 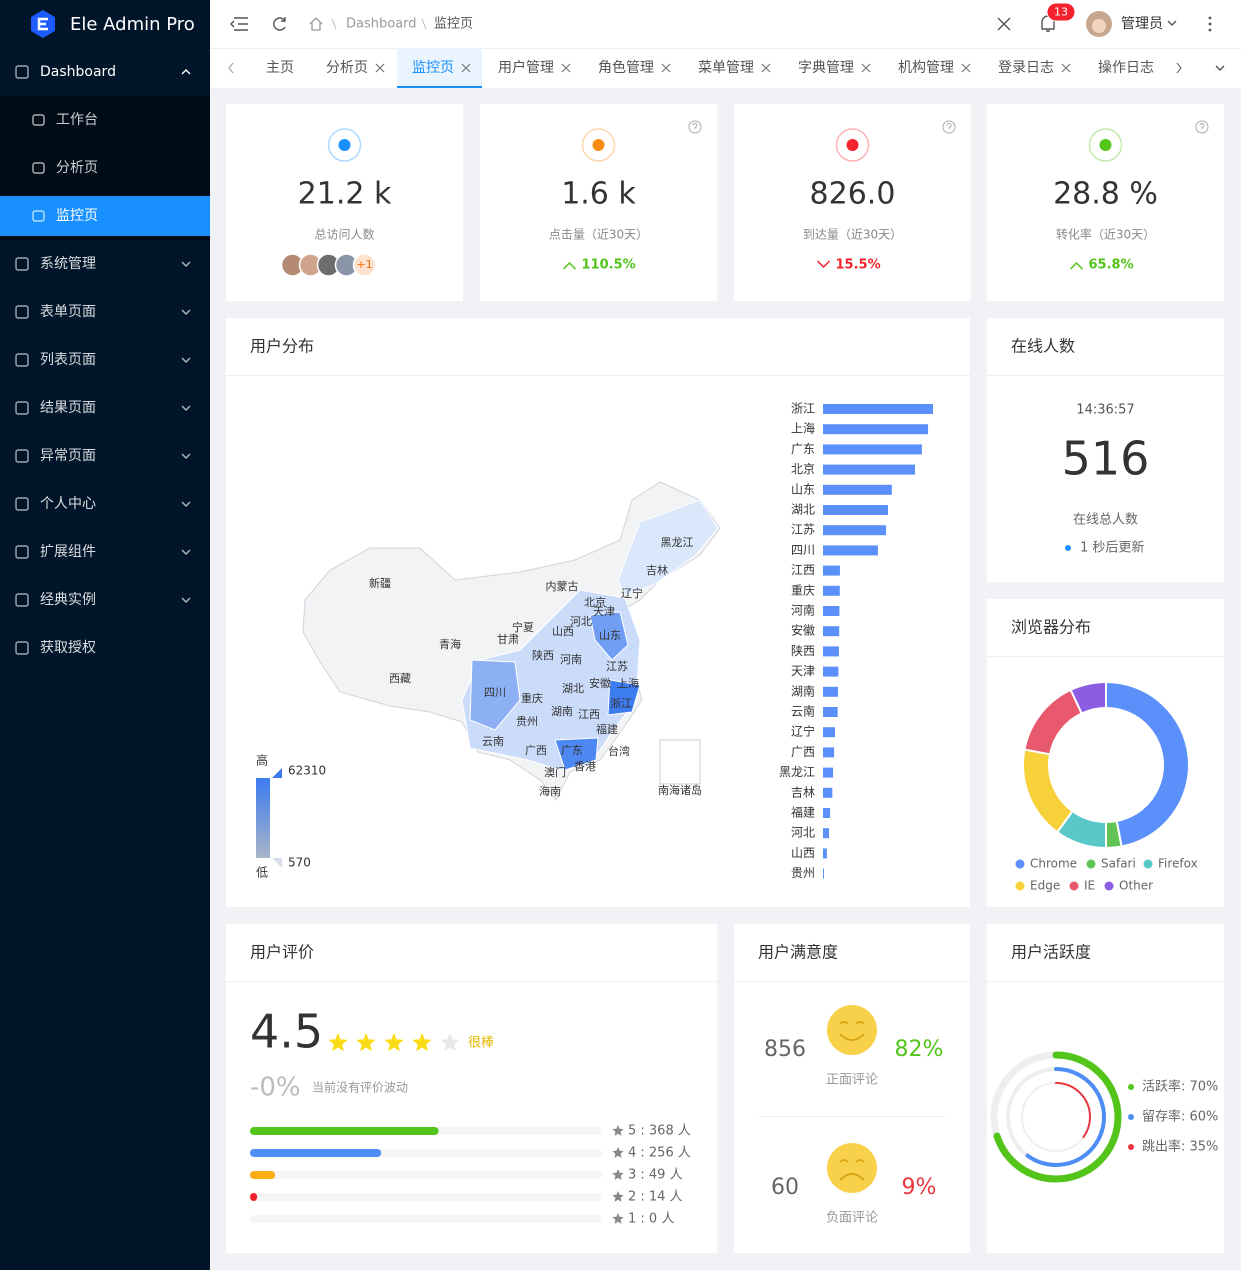 I want to click on tab-indicator, so click(x=439, y=87).